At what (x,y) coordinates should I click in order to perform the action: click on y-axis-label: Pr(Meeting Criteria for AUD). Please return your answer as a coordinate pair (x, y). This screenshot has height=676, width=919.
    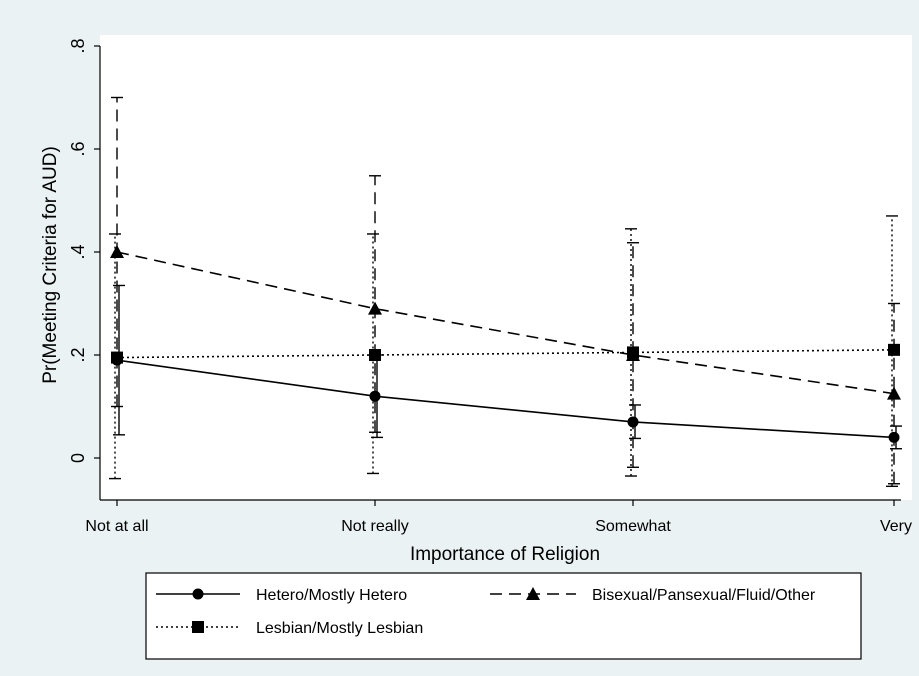
    Looking at the image, I should click on (50, 265).